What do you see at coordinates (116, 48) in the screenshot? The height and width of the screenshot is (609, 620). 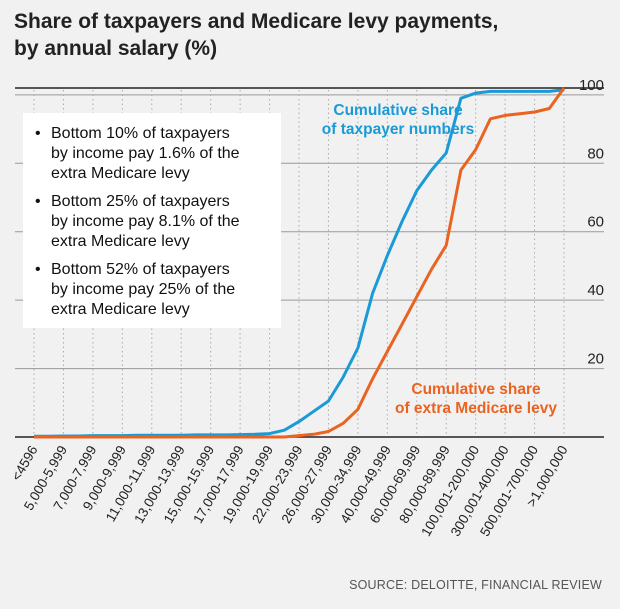 I see `chart-title-line-2: by annual salary (%)` at bounding box center [116, 48].